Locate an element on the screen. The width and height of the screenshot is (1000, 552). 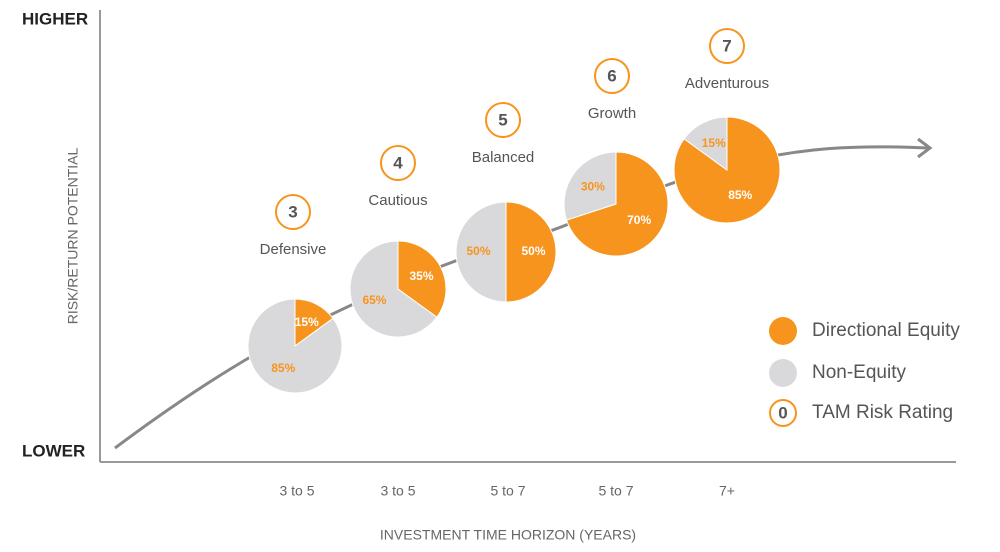
legend-label: Directional Equity is located at coordinates (886, 330).